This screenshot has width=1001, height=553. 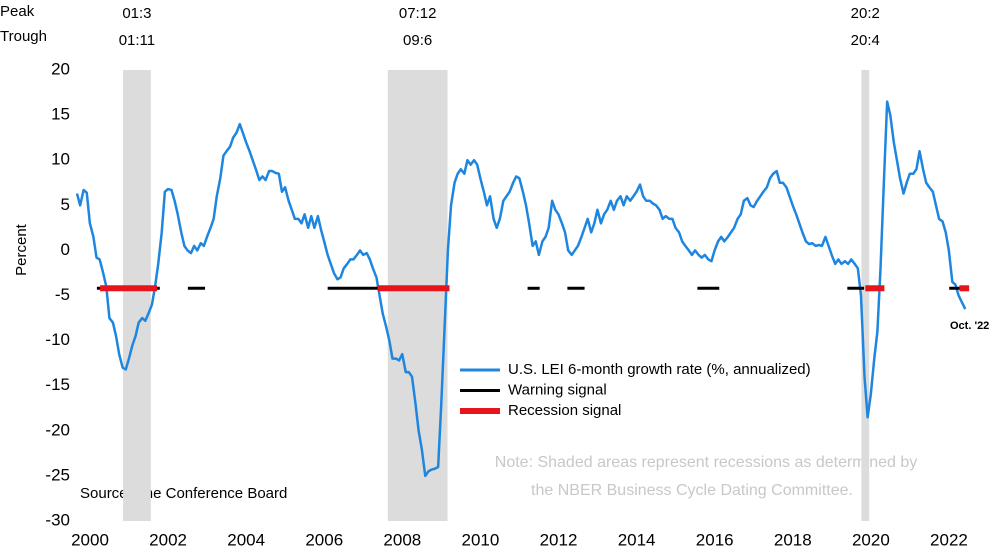 What do you see at coordinates (559, 539) in the screenshot?
I see `x-tick-label: 2012` at bounding box center [559, 539].